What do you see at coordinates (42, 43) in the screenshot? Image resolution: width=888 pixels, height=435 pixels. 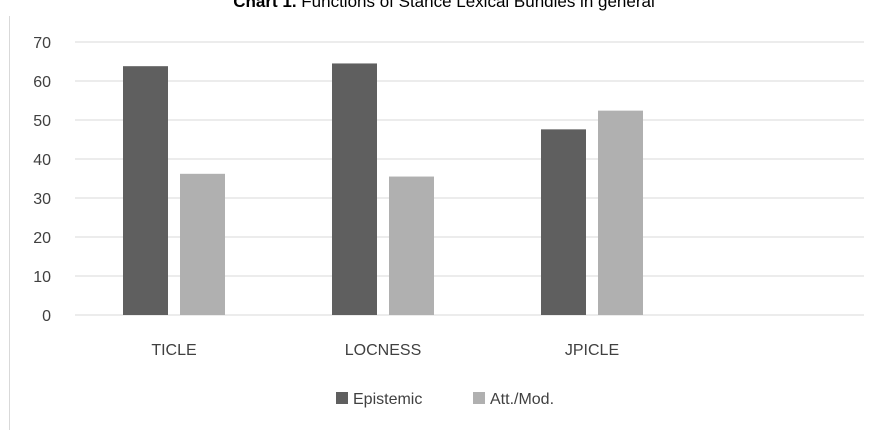 I see `y-tick-label: 70` at bounding box center [42, 43].